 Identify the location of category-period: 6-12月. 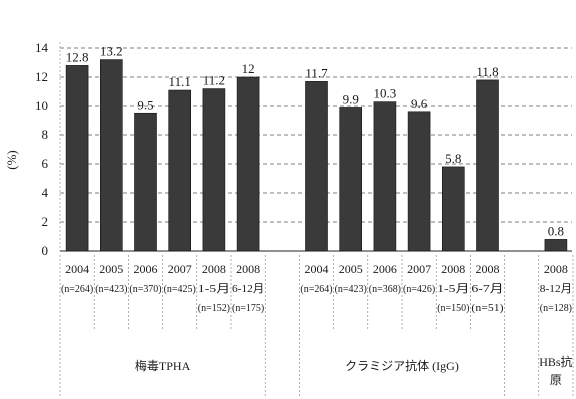
(248, 289).